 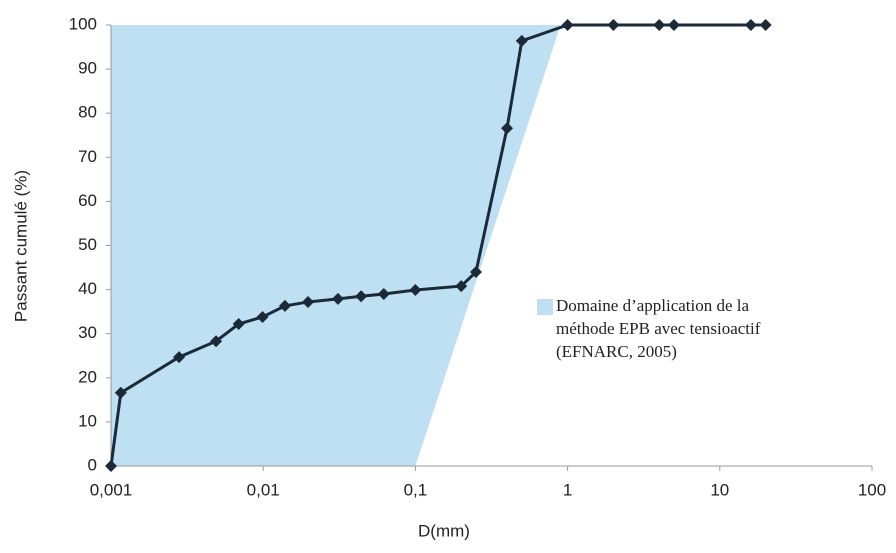 I want to click on y-axis-label: Passant cumulé (%), so click(x=20, y=246).